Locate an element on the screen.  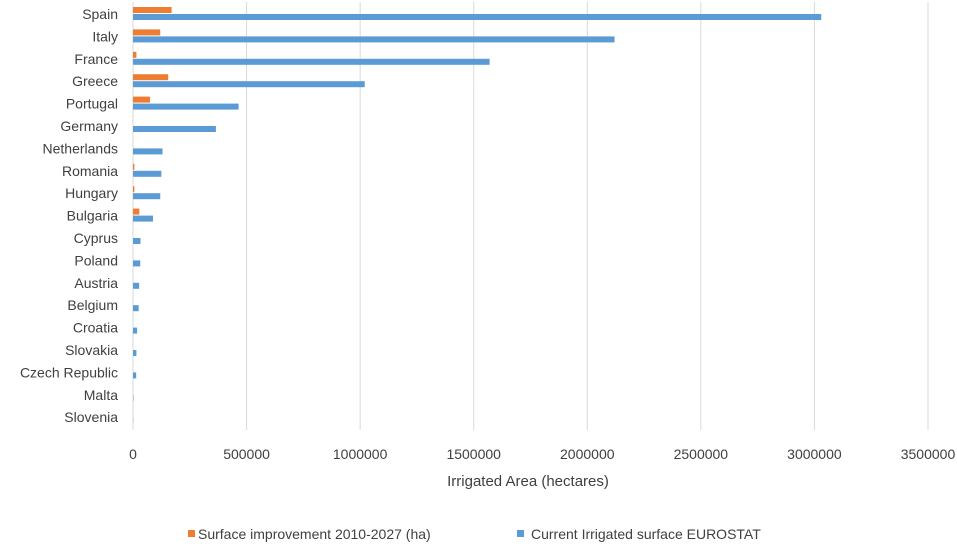
x-tick-label: 500000 is located at coordinates (246, 454).